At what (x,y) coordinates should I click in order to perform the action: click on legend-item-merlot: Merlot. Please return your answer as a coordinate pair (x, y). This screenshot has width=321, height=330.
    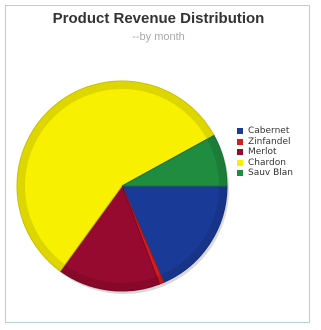
    Looking at the image, I should click on (265, 152).